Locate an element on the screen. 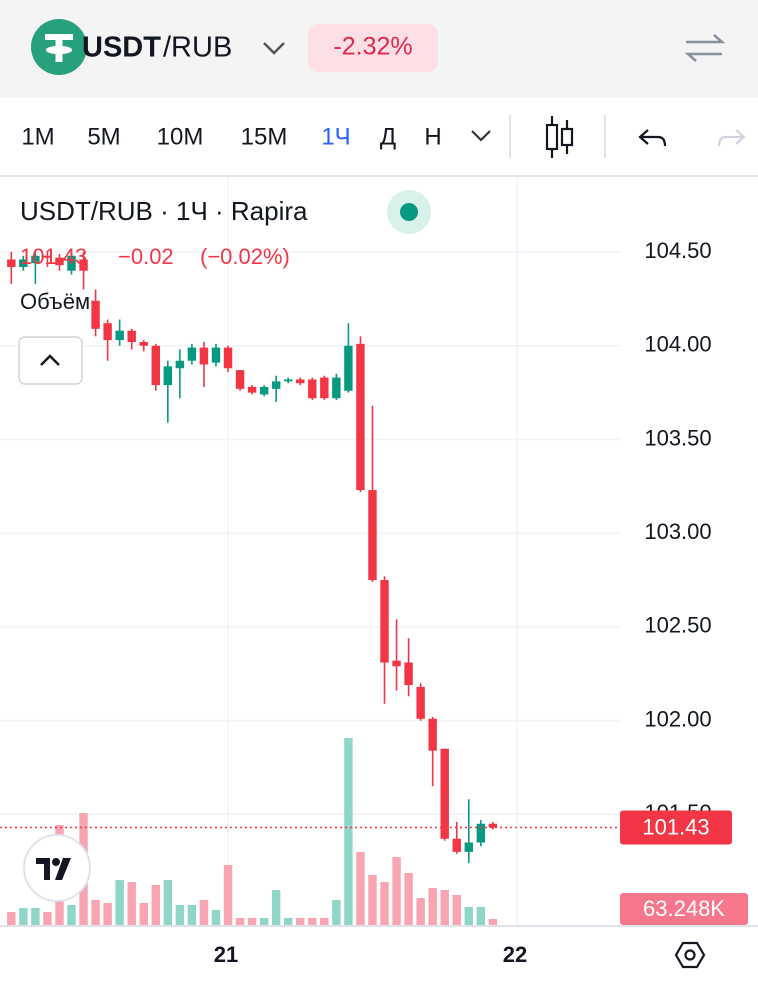 This screenshot has height=1004, width=758. interval-button: 5M is located at coordinates (103, 136).